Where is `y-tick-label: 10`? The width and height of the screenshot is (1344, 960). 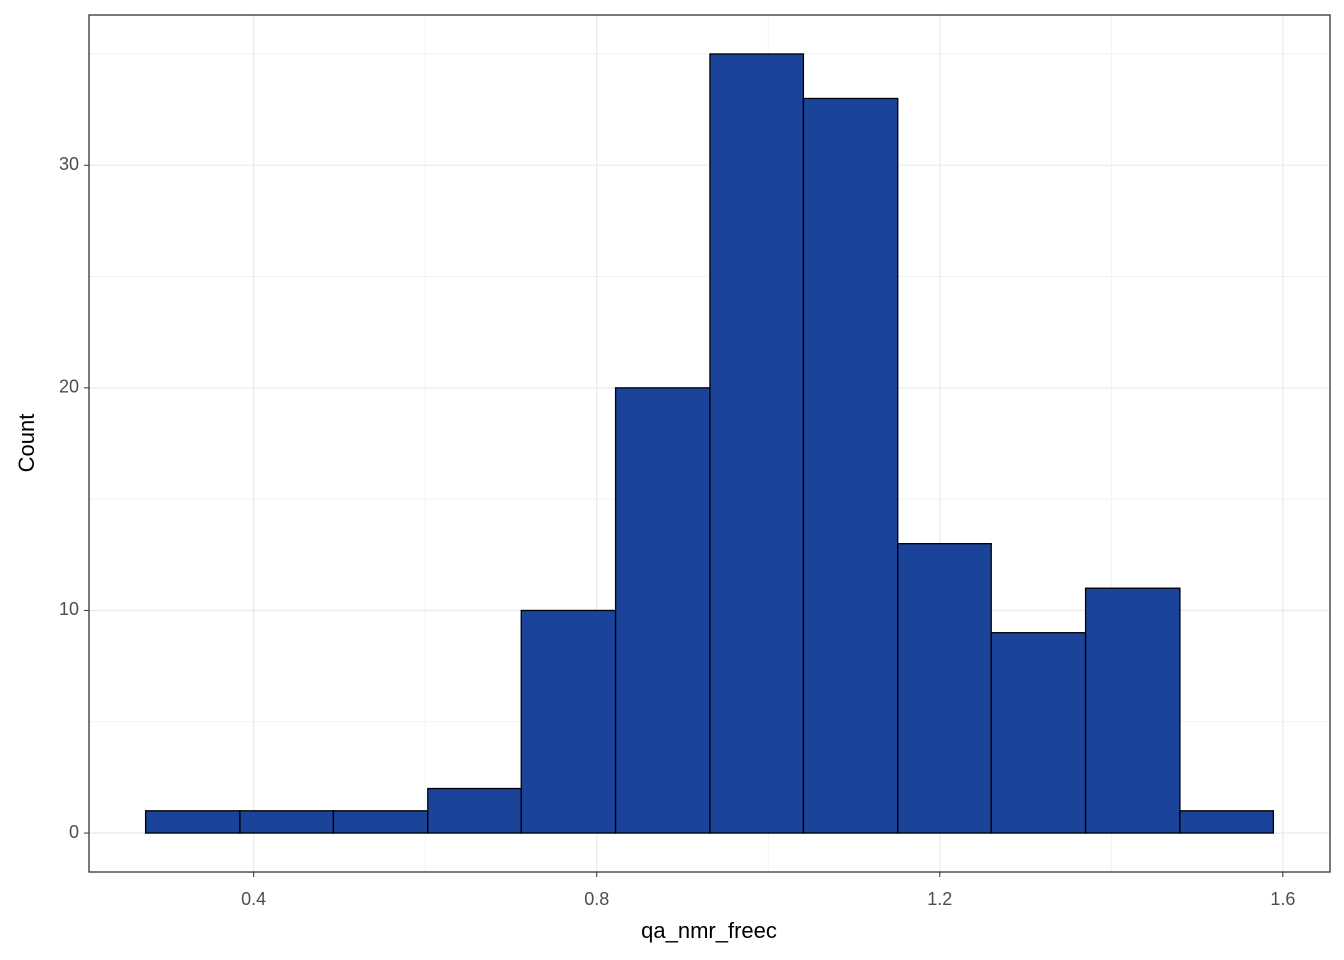
y-tick-label: 10 is located at coordinates (69, 609).